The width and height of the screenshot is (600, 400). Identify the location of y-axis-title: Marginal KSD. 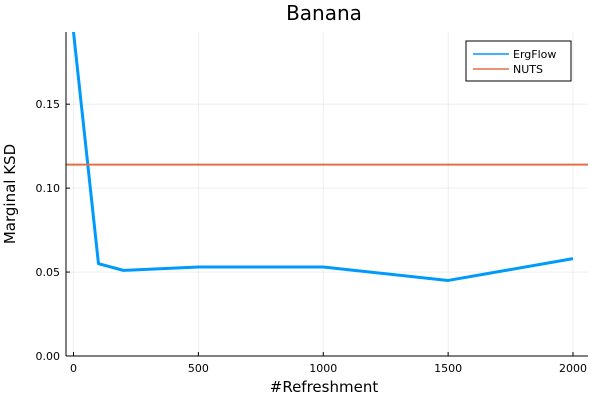
(10, 194).